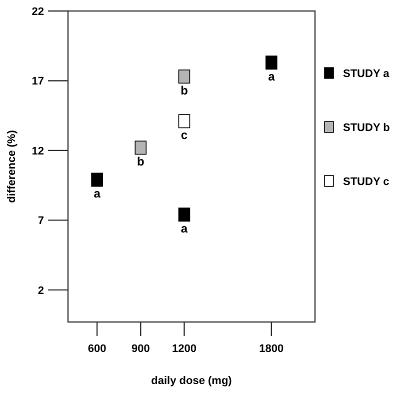  Describe the element at coordinates (184, 135) in the screenshot. I see `annotation: c` at that location.